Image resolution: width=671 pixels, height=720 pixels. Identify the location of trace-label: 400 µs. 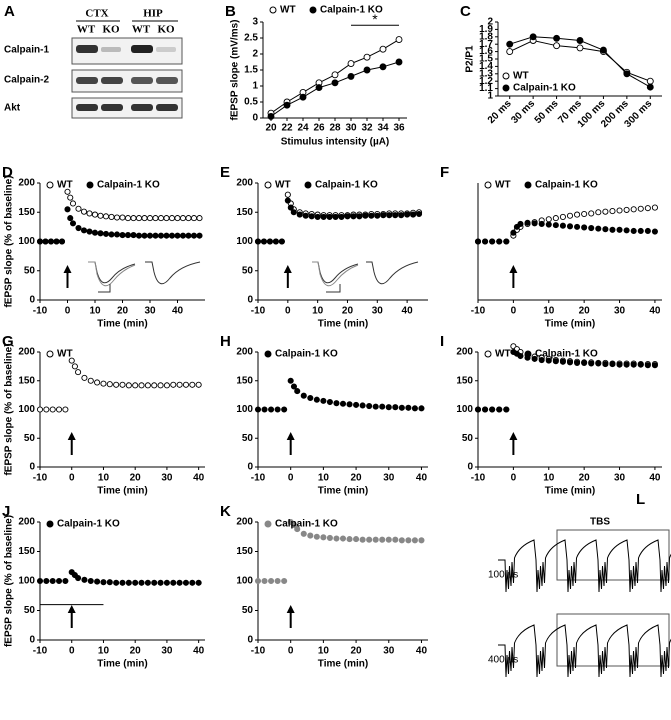
(503, 660).